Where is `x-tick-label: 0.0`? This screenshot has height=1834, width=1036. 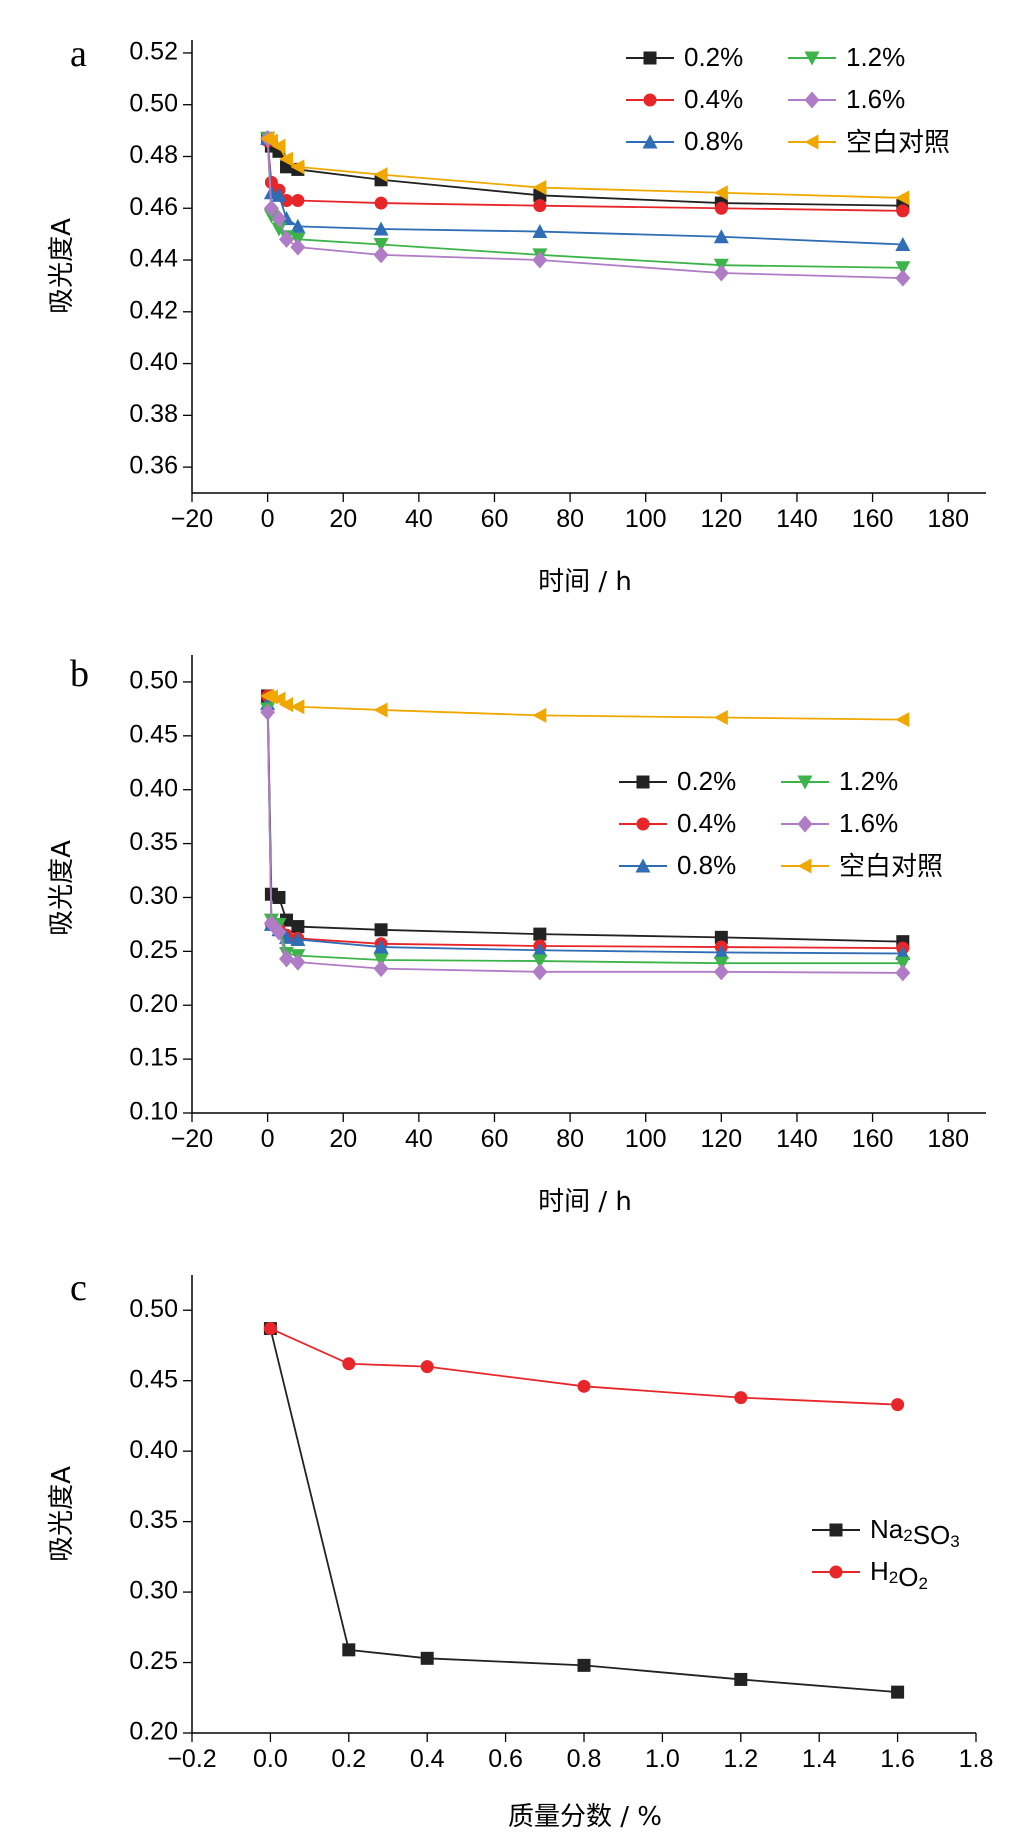 x-tick-label: 0.0 is located at coordinates (270, 1759).